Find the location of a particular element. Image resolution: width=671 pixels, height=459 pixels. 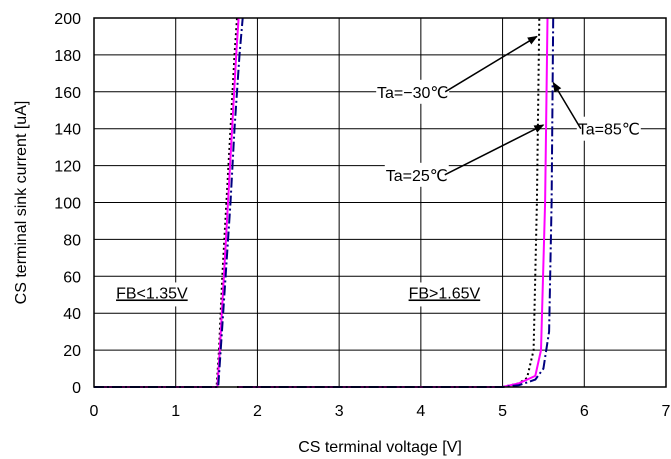

y-tick-label: 100 is located at coordinates (67, 204).